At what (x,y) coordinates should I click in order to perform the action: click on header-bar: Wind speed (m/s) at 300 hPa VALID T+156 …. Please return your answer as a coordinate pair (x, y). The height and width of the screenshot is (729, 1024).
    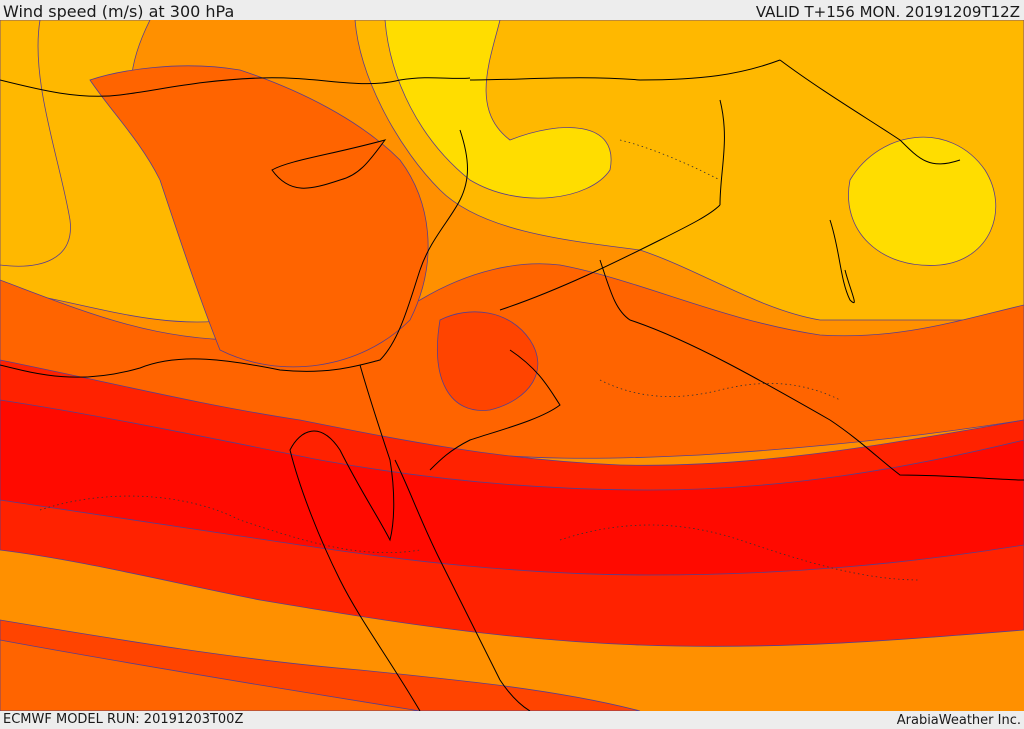
    Looking at the image, I should click on (512, 10).